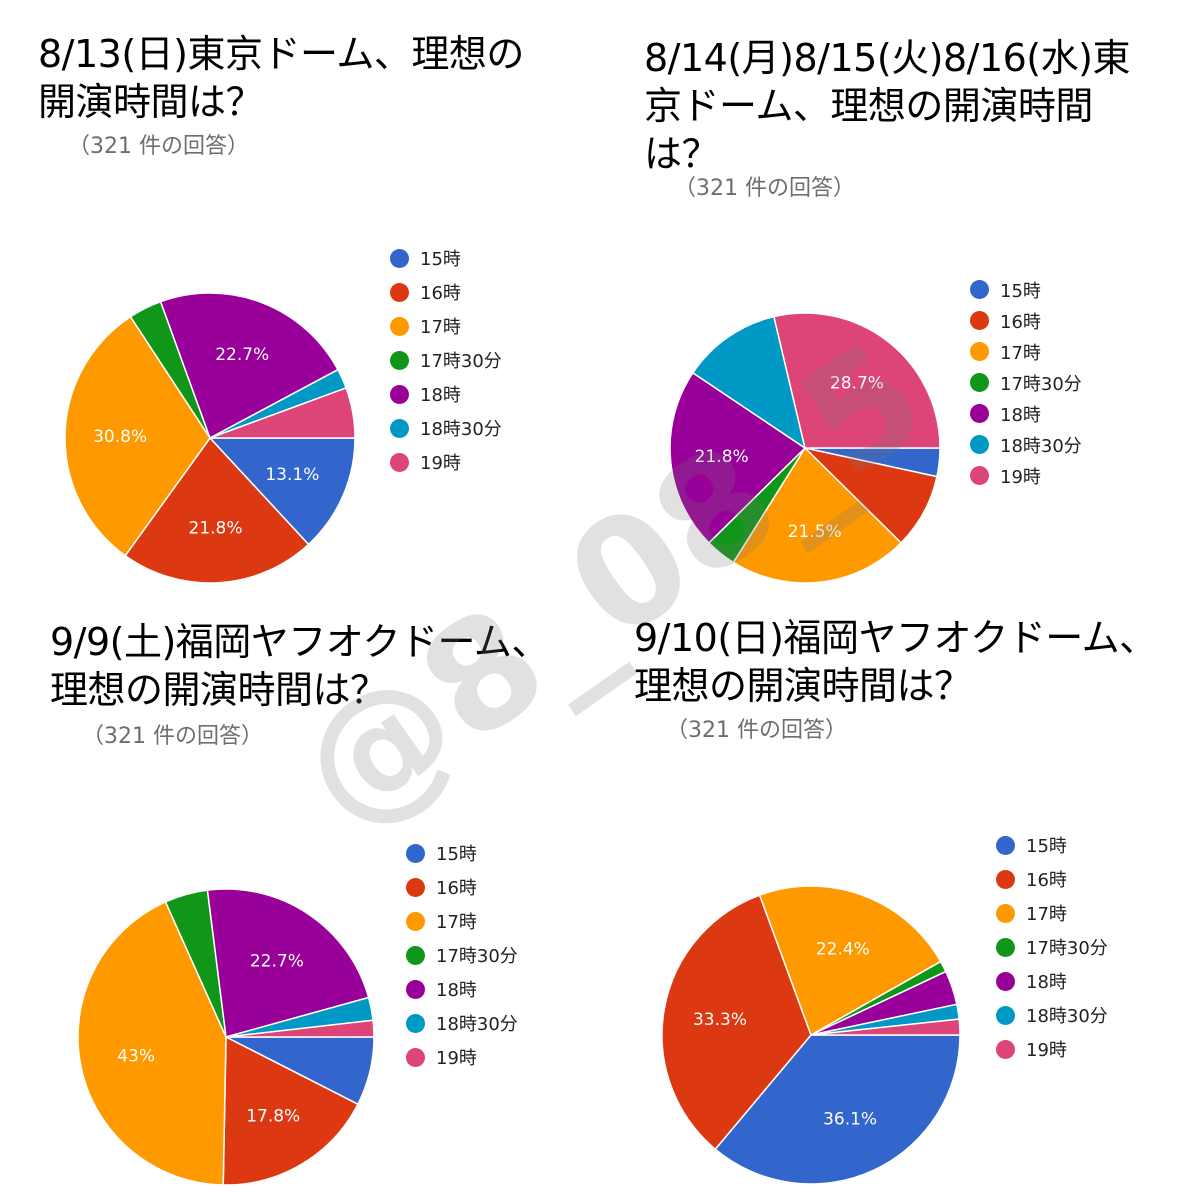 The image size is (1200, 1200). I want to click on slice-label-16: 17.8%, so click(273, 1117).